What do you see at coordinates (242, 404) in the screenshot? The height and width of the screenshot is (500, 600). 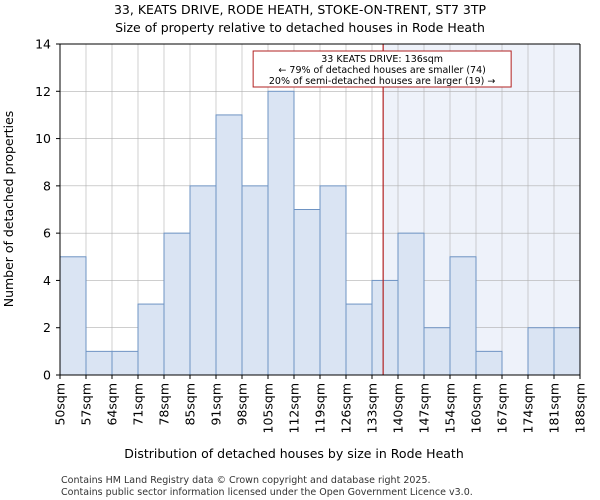 I see `x-tick-label: 98sqm` at bounding box center [242, 404].